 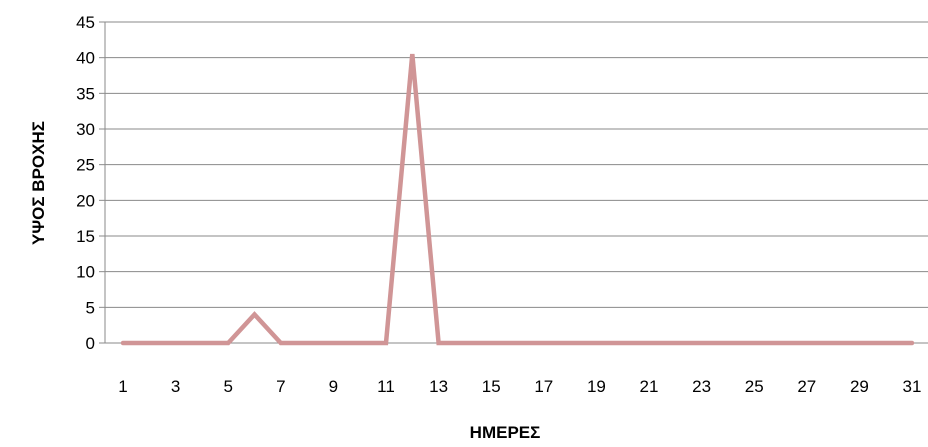 What do you see at coordinates (596, 386) in the screenshot?
I see `x-tick-label-19: 19` at bounding box center [596, 386].